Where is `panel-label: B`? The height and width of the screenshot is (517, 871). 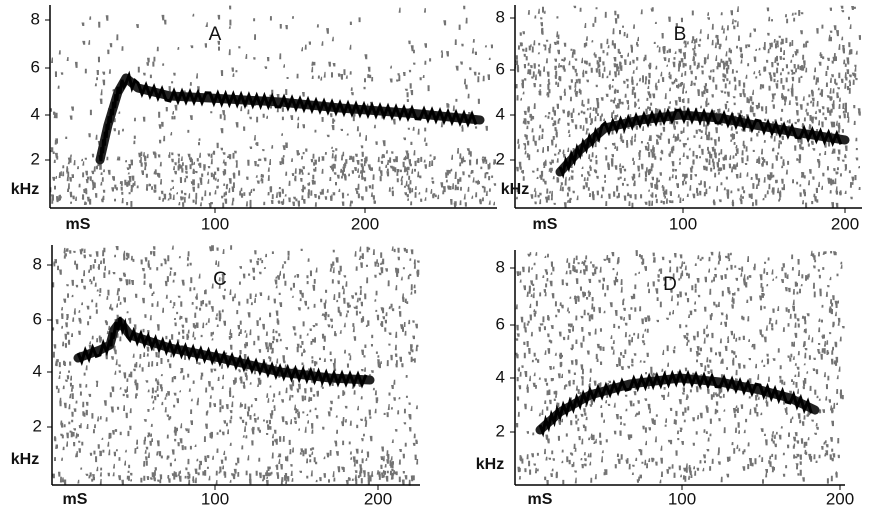 panel-label: B is located at coordinates (680, 34).